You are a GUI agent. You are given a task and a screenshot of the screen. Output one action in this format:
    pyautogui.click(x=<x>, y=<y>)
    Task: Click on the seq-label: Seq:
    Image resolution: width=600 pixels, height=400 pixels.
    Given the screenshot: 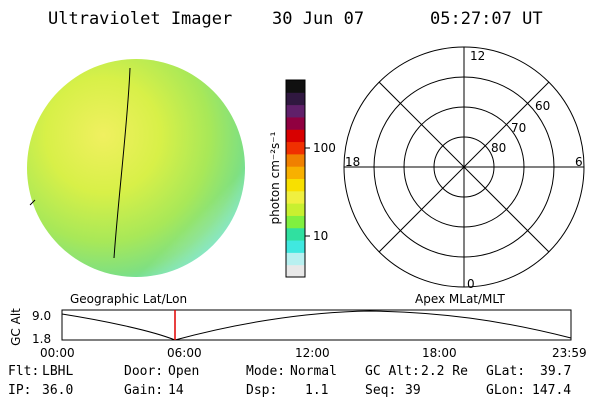 What is the action you would take?
    pyautogui.click(x=381, y=390)
    